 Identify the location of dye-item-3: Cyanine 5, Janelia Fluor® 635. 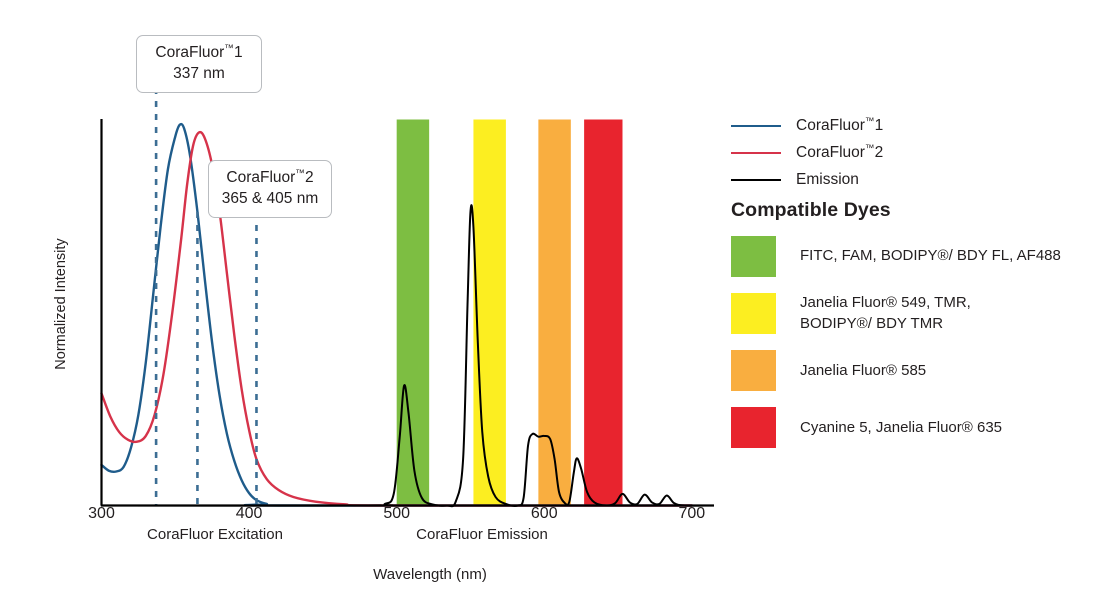
(896, 428).